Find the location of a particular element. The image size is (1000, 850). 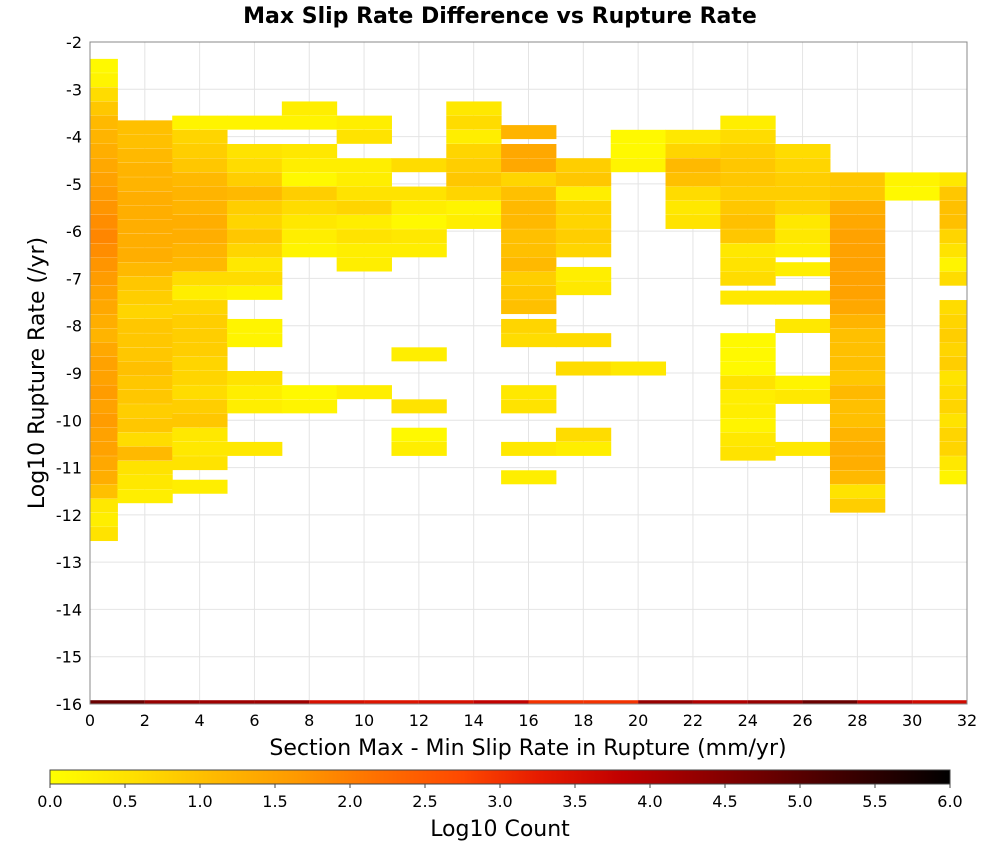

x-tick-label: 18 is located at coordinates (583, 720).